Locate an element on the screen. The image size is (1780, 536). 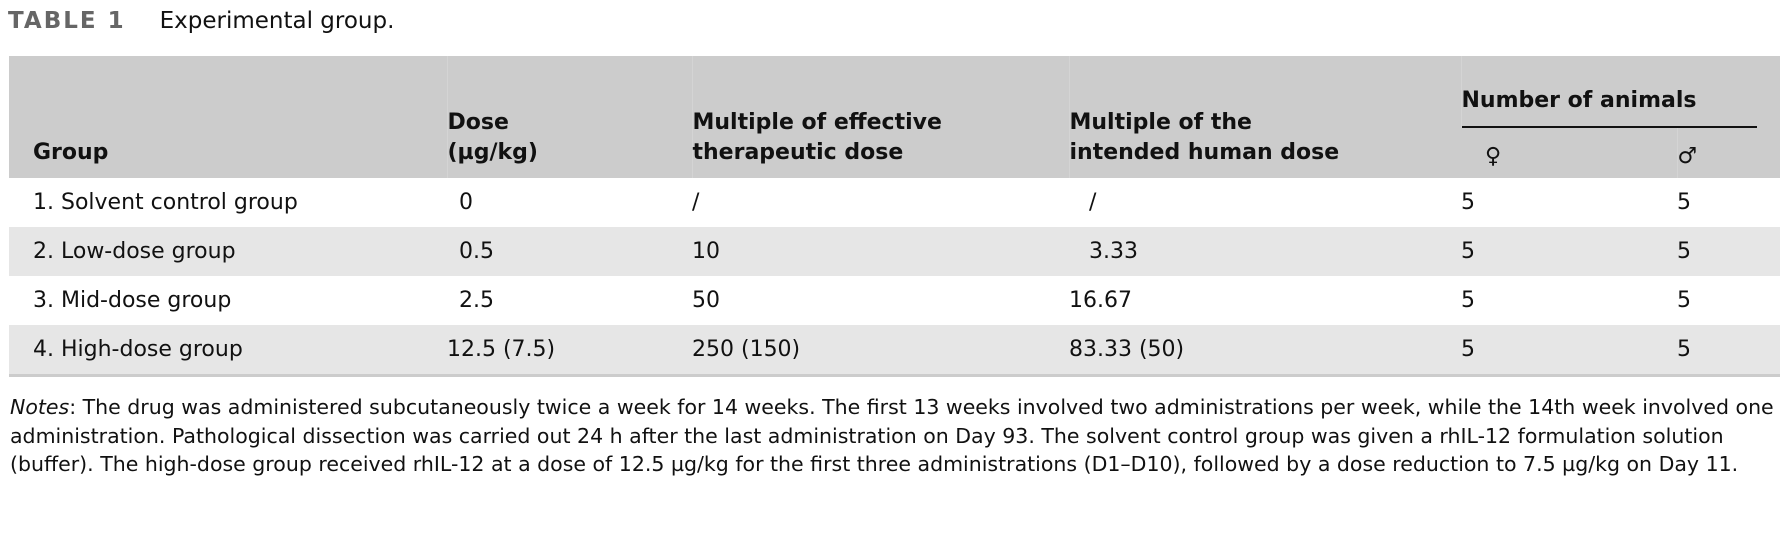
header-dose-line2: (µg/kg) is located at coordinates (492, 152).